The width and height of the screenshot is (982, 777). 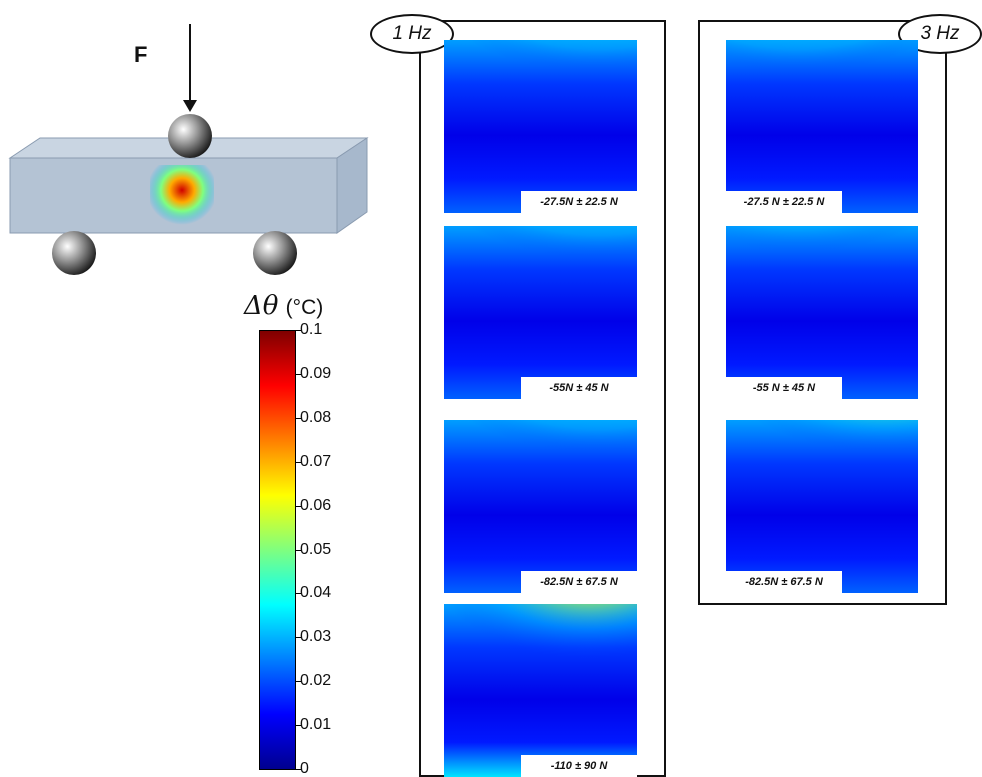 I want to click on colorbar-symbol: Δθ, so click(x=261, y=306).